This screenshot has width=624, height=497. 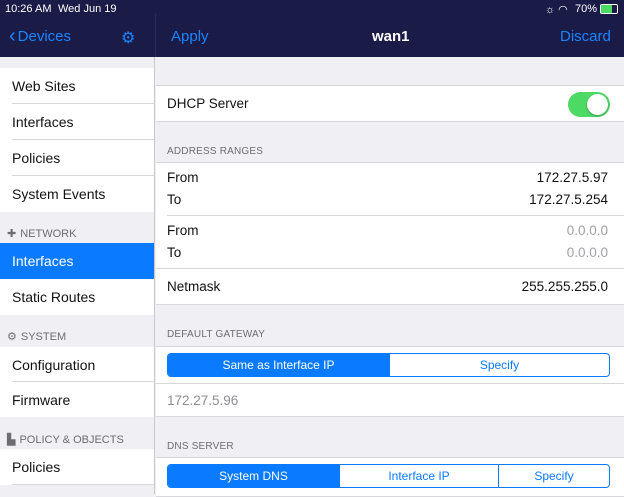 I want to click on discard-button: Discard, so click(x=585, y=36).